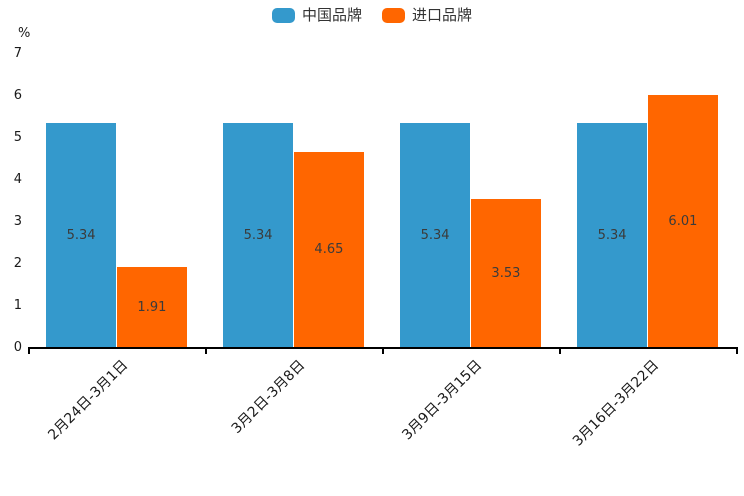  I want to click on bar-进口品牌-3: 6.01, so click(683, 220).